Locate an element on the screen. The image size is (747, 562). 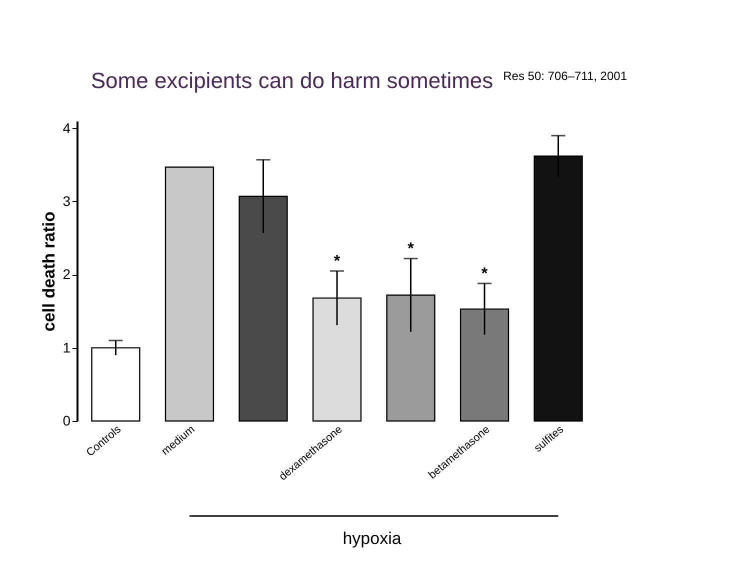
y-axis-title: cell death ratio is located at coordinates (49, 272).